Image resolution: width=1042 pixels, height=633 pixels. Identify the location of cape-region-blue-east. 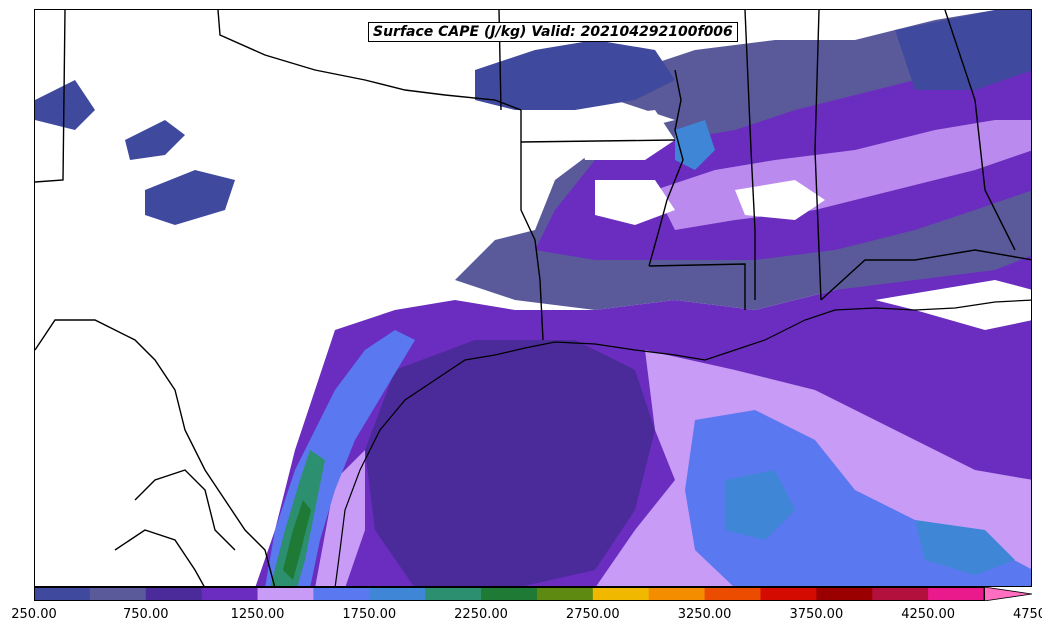
(965, 547).